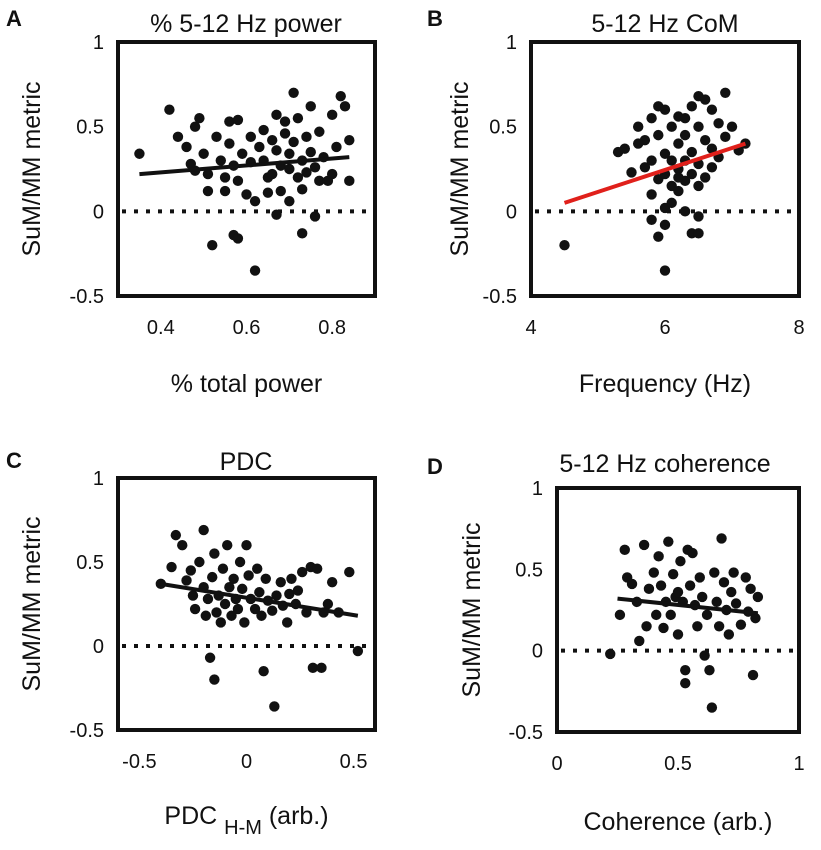  Describe the element at coordinates (537, 652) in the screenshot. I see `y-tick-label: 0` at that location.